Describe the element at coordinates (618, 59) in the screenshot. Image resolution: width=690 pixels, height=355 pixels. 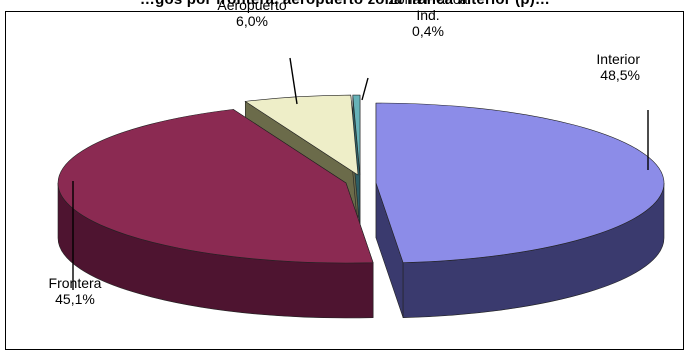
I see `pie-name-0: Interior` at that location.